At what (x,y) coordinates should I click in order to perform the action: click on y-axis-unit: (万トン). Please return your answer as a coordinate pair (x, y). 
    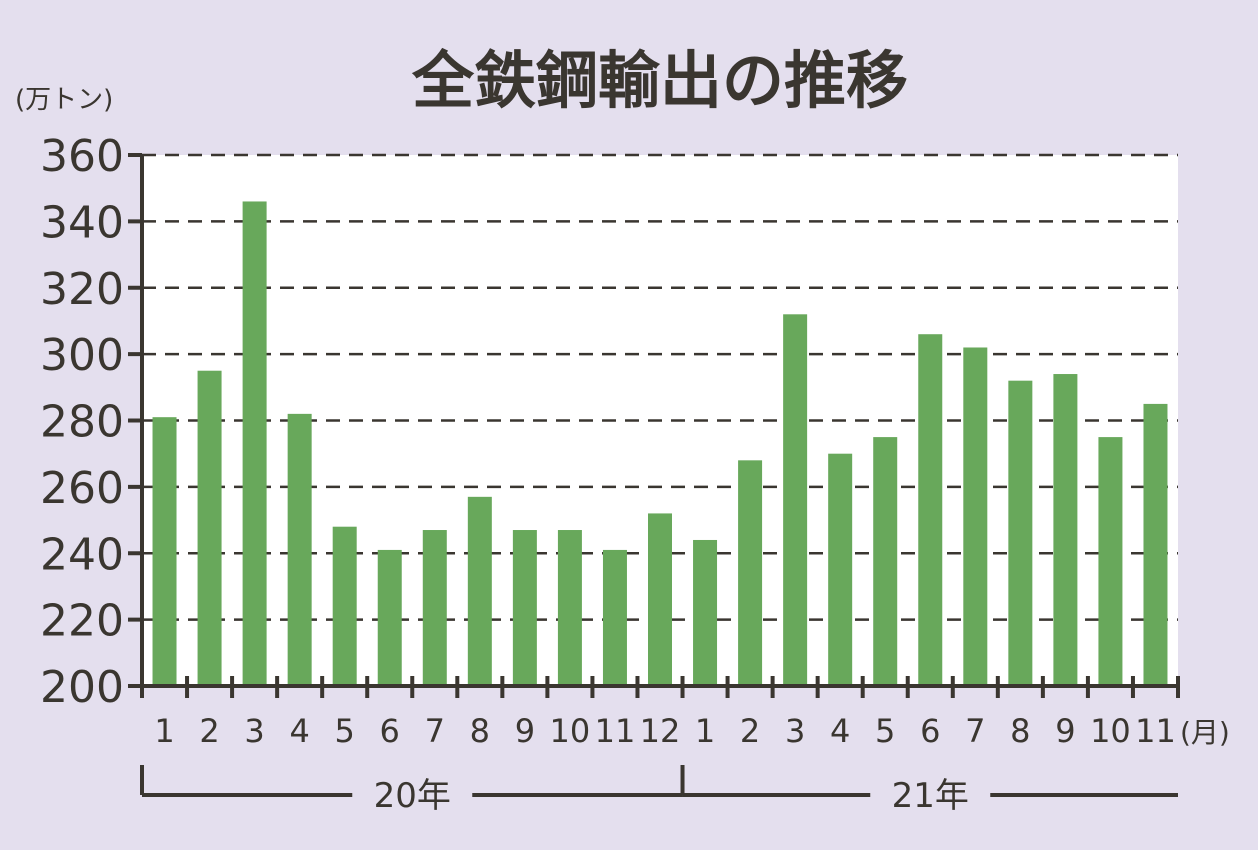
    Looking at the image, I should click on (64, 100).